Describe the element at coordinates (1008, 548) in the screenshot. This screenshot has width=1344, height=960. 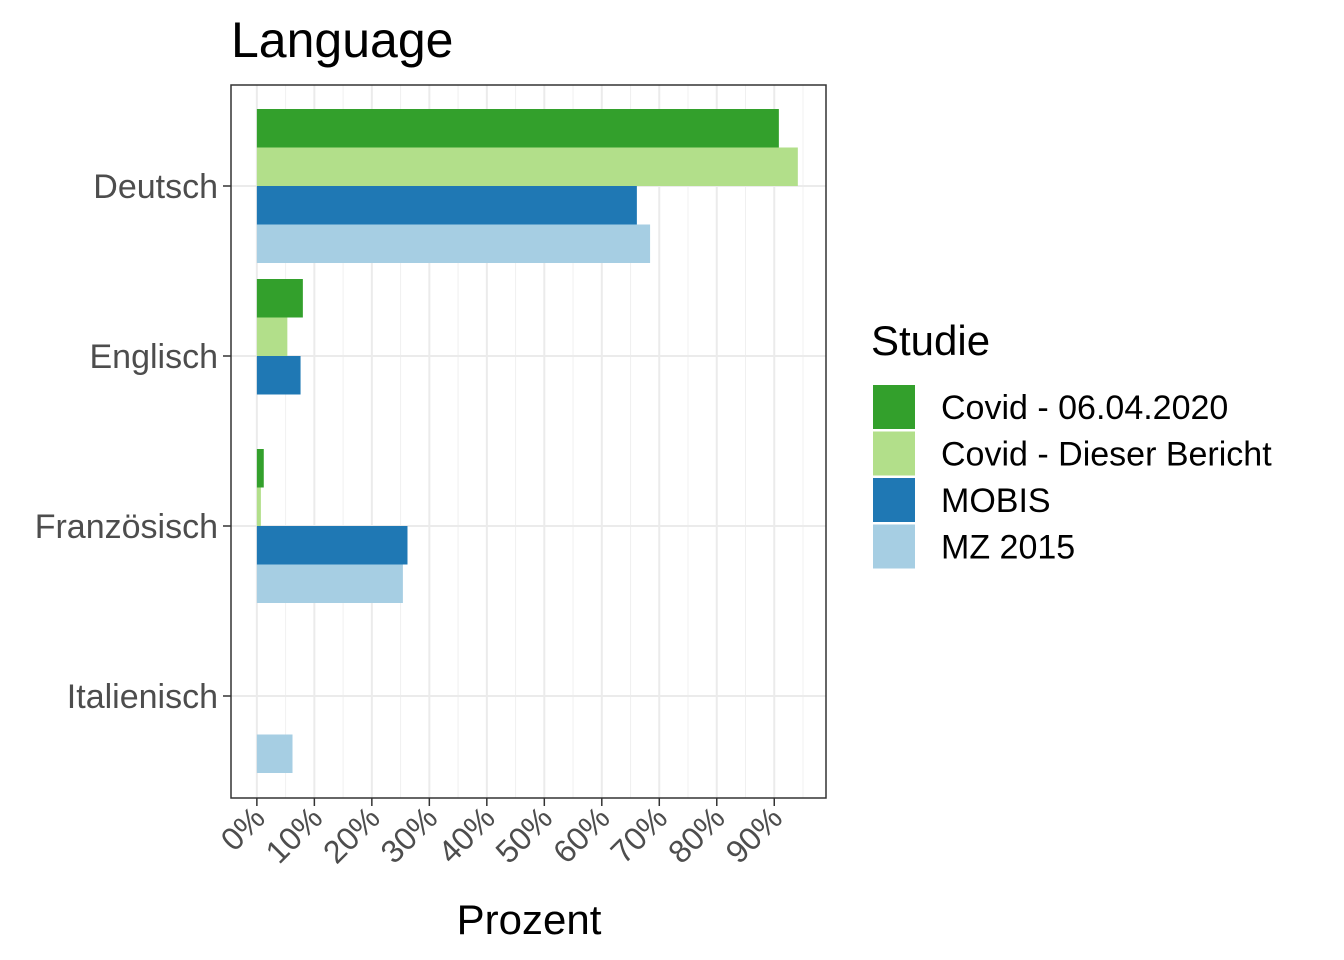
I see `legend-label: MZ 2015` at that location.